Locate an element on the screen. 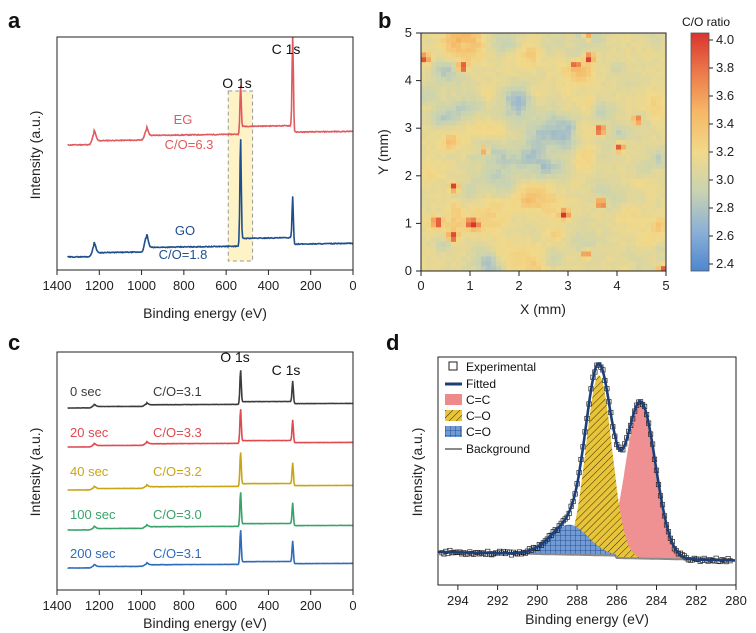  panel-d-x-tick-label-7: 280 is located at coordinates (736, 600).